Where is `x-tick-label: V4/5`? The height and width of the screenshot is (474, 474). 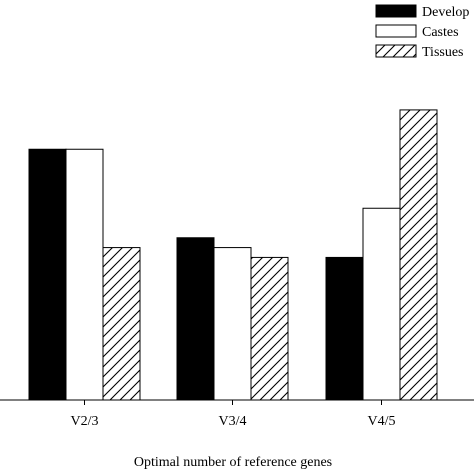 x-tick-label: V4/5 is located at coordinates (382, 421).